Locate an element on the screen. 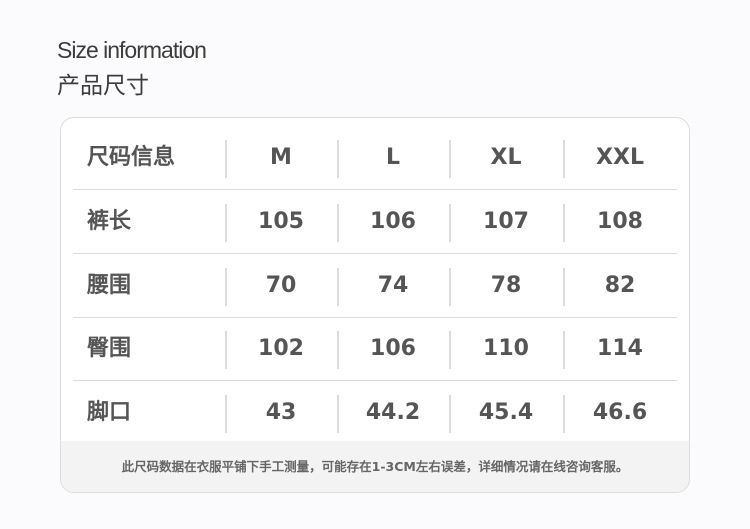  table-header-row: 尺码信息 M L XL XXL is located at coordinates (375, 158).